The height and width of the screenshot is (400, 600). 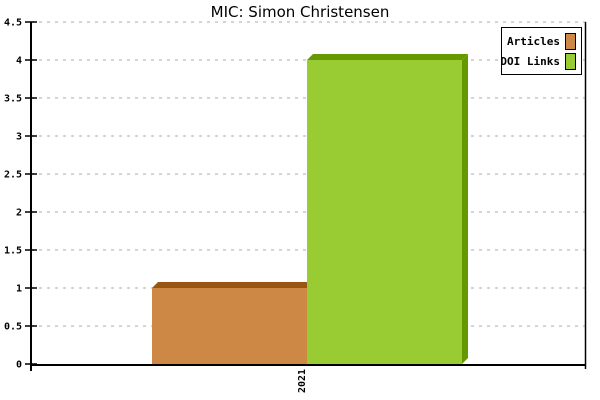 What do you see at coordinates (19, 365) in the screenshot?
I see `y-tick-label: 0` at bounding box center [19, 365].